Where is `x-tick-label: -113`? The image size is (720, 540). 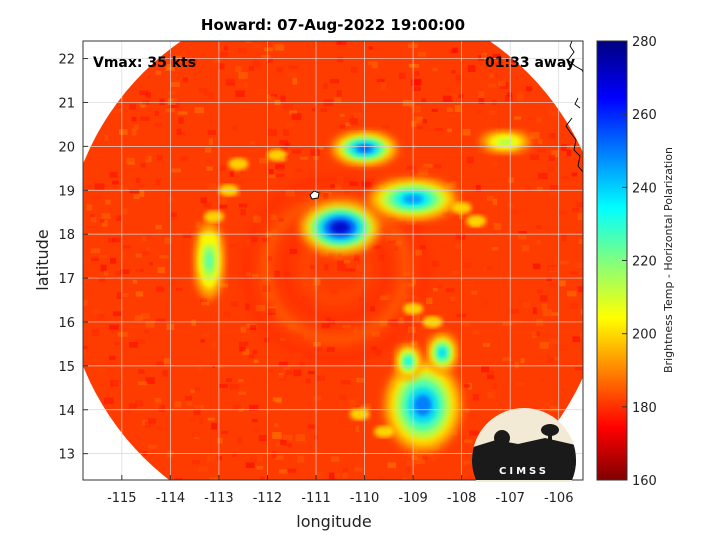 x-tick-label: -113 is located at coordinates (219, 498).